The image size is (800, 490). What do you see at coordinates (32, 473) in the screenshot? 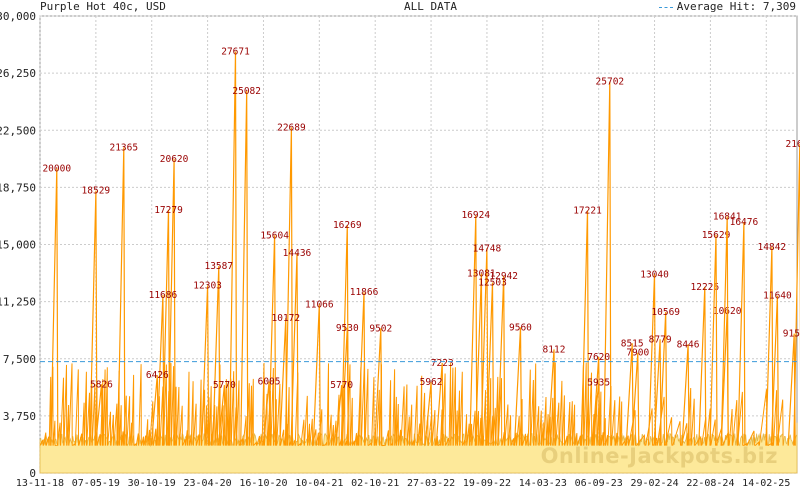
I see `y-tick-label: 0` at bounding box center [32, 473].